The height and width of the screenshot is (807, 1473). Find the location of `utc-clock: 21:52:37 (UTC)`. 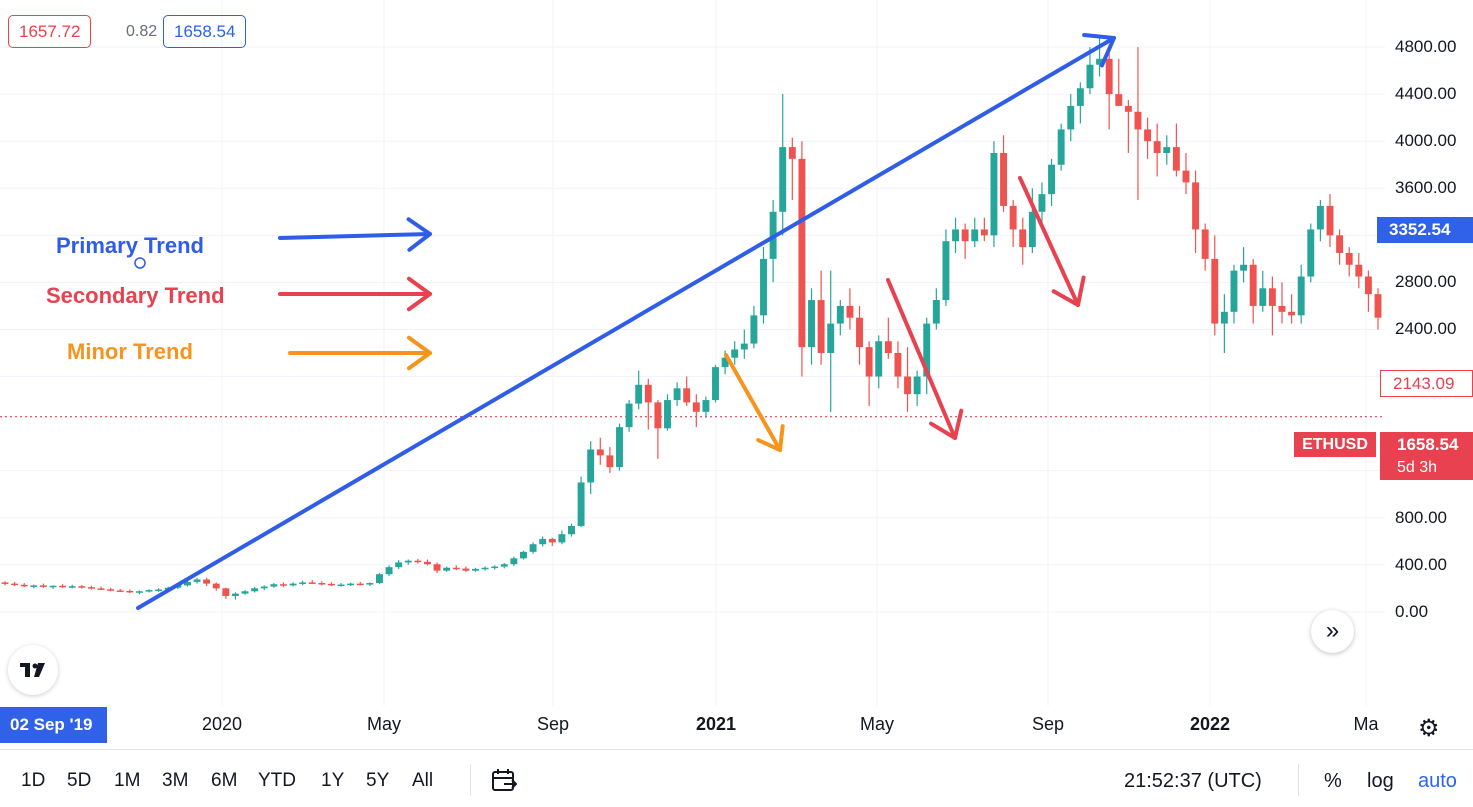

utc-clock: 21:52:37 (UTC) is located at coordinates (1193, 781).